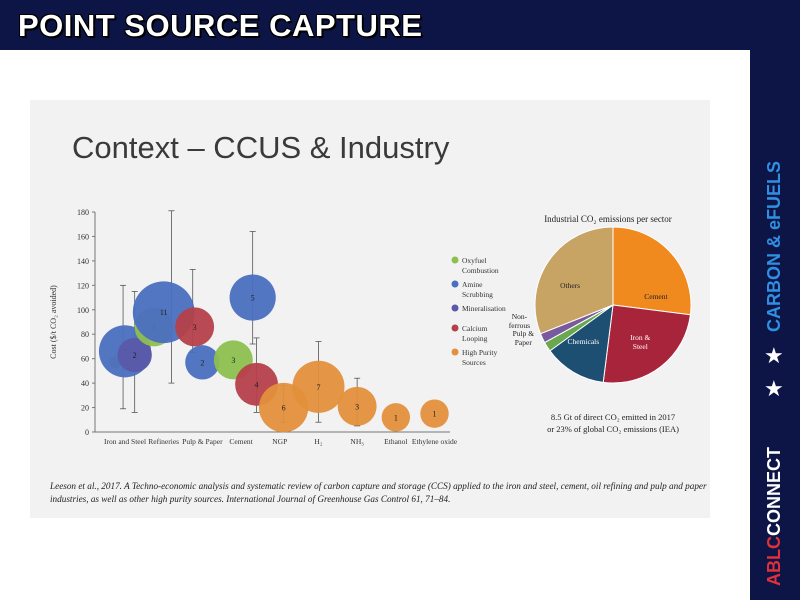 Image resolution: width=800 pixels, height=600 pixels. What do you see at coordinates (484, 308) in the screenshot?
I see `legend-label: Mineralisation` at bounding box center [484, 308].